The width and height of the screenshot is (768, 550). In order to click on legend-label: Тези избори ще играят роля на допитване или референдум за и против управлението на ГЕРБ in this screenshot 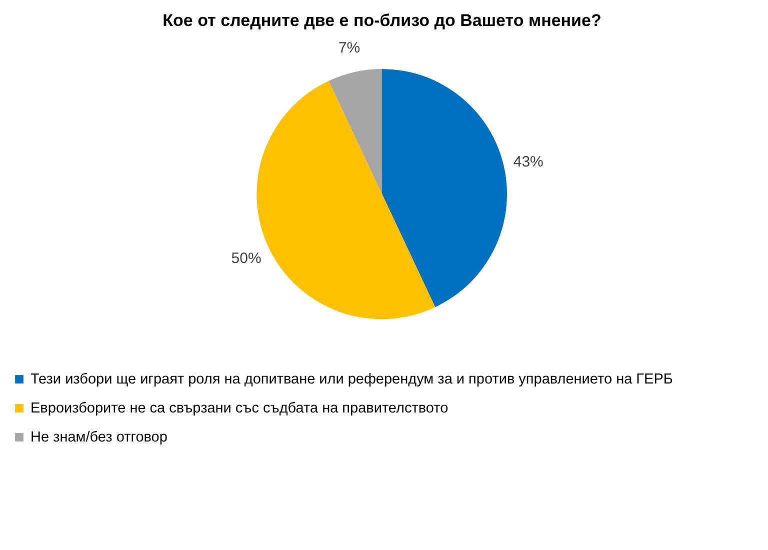, I will do `click(351, 379)`.